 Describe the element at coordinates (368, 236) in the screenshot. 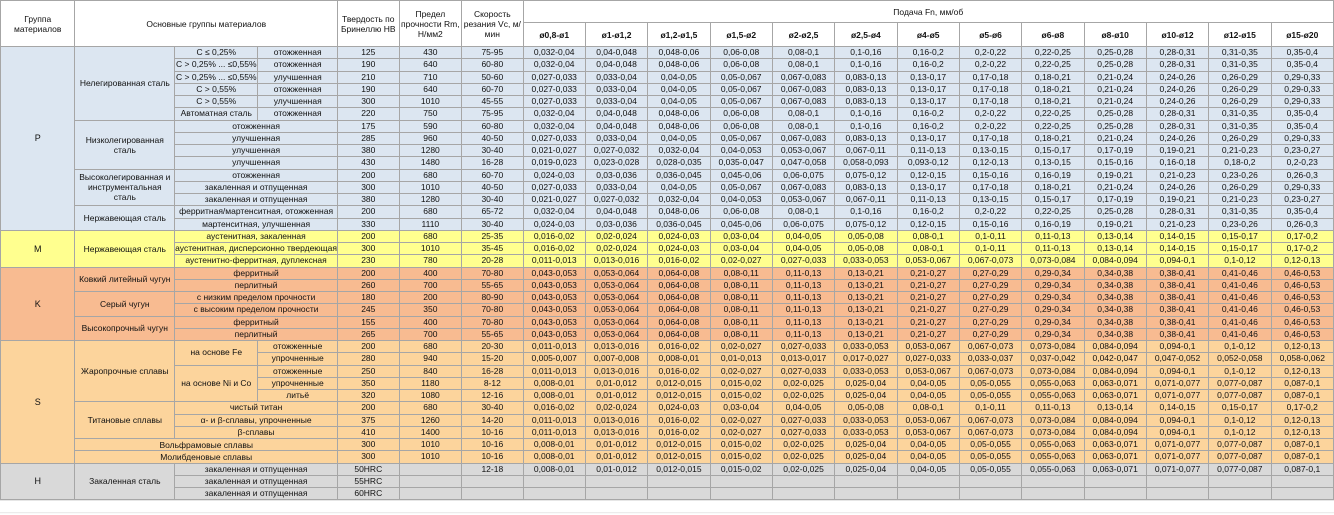

I see `hardness: 200` at that location.